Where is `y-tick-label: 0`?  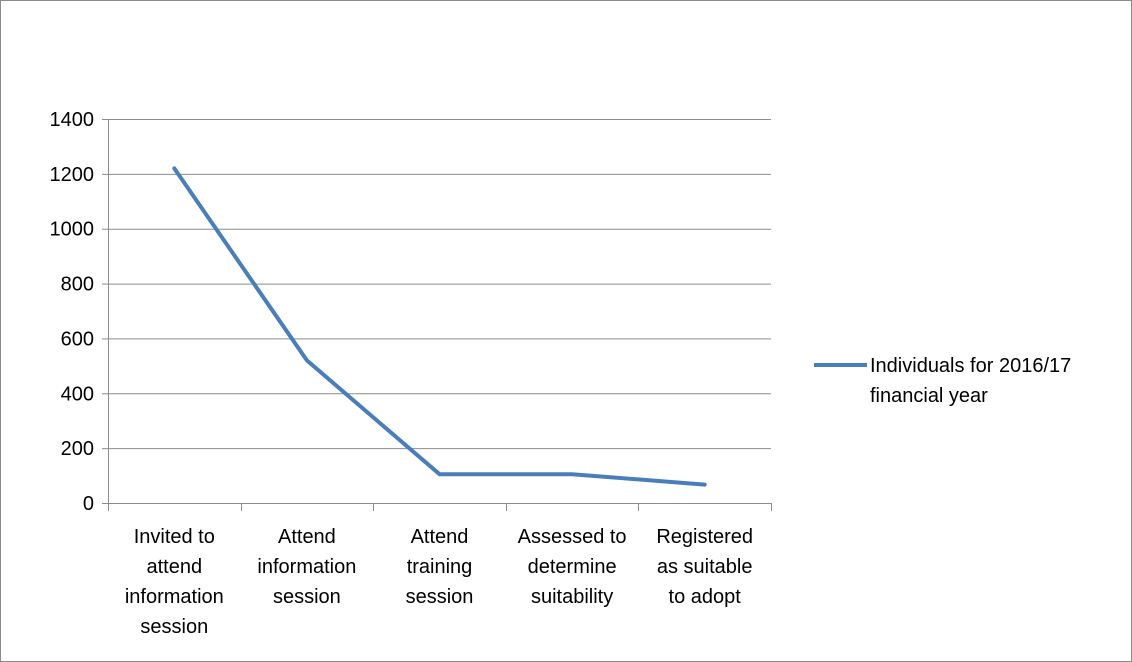 y-tick-label: 0 is located at coordinates (88, 504).